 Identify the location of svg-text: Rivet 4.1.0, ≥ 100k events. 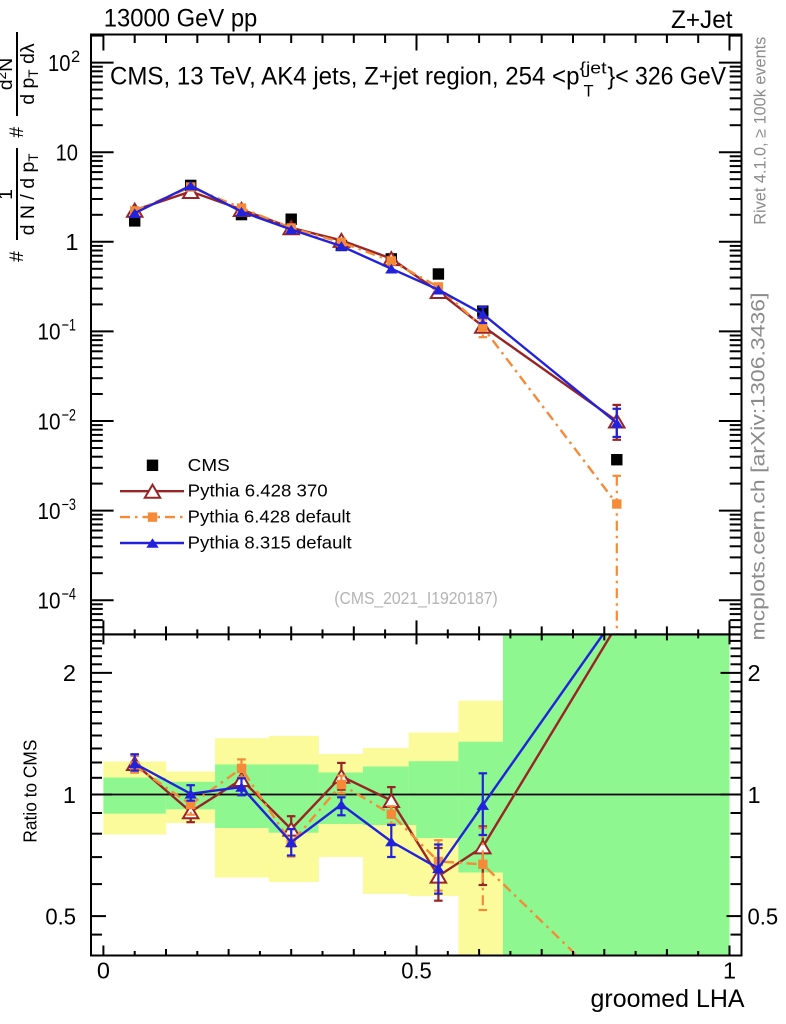
(761, 131).